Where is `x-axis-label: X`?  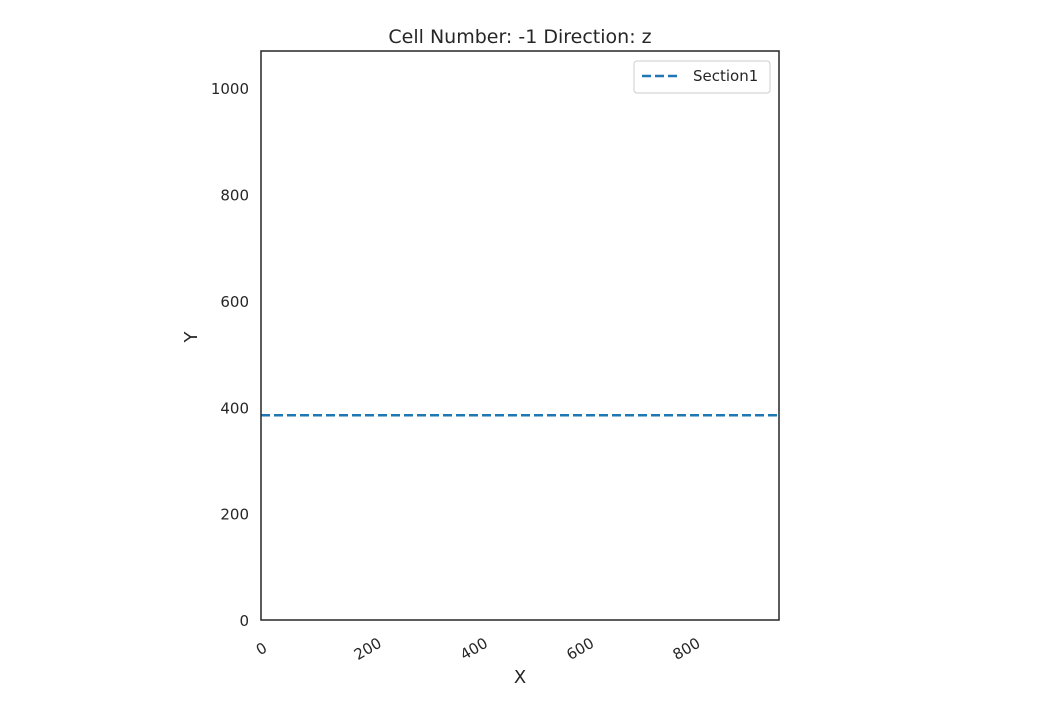
x-axis-label: X is located at coordinates (520, 677).